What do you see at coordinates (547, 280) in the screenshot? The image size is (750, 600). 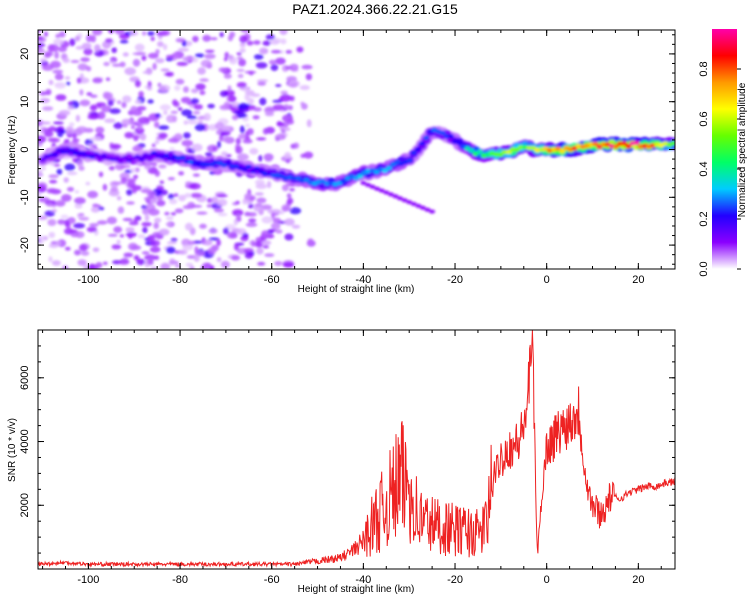 I see `x-tick-label: 0` at bounding box center [547, 280].